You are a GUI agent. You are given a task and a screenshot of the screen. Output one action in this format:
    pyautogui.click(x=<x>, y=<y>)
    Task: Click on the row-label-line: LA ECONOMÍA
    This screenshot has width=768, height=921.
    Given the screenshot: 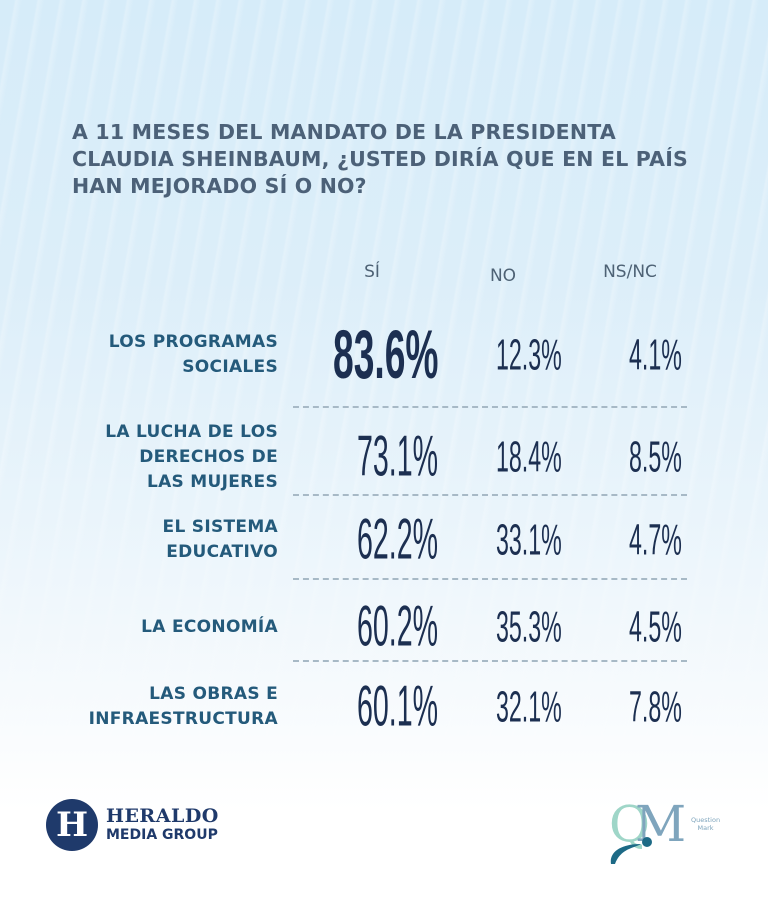 What is the action you would take?
    pyautogui.click(x=209, y=626)
    